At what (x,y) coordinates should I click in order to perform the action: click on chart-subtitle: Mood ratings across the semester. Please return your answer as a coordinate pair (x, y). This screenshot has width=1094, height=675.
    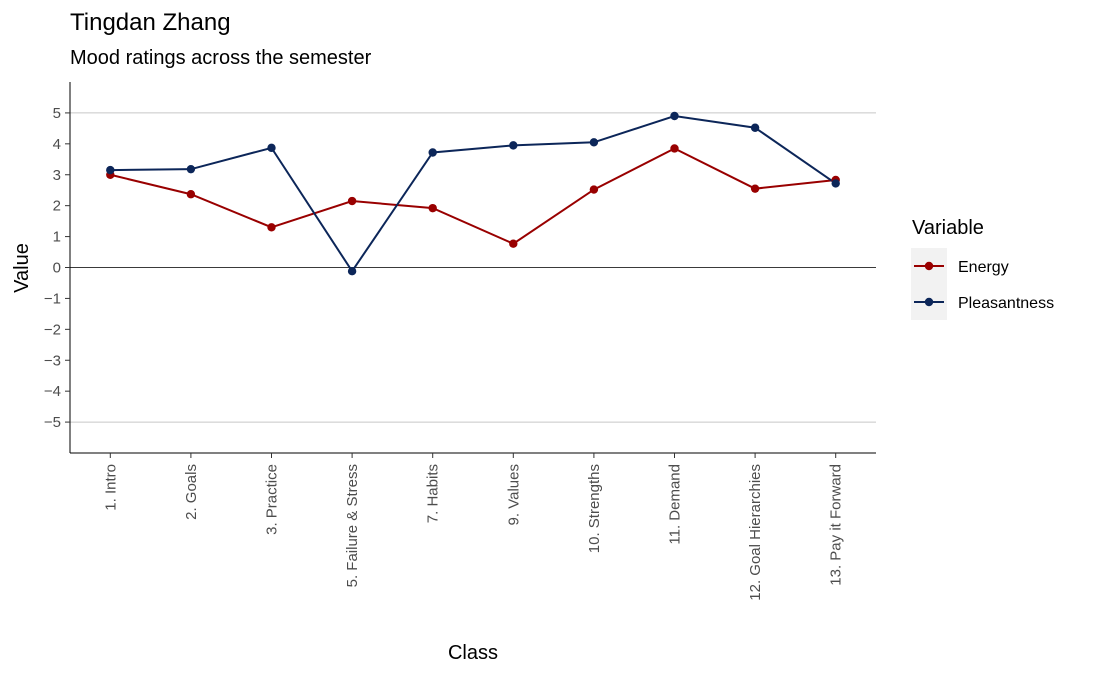
    Looking at the image, I should click on (221, 58).